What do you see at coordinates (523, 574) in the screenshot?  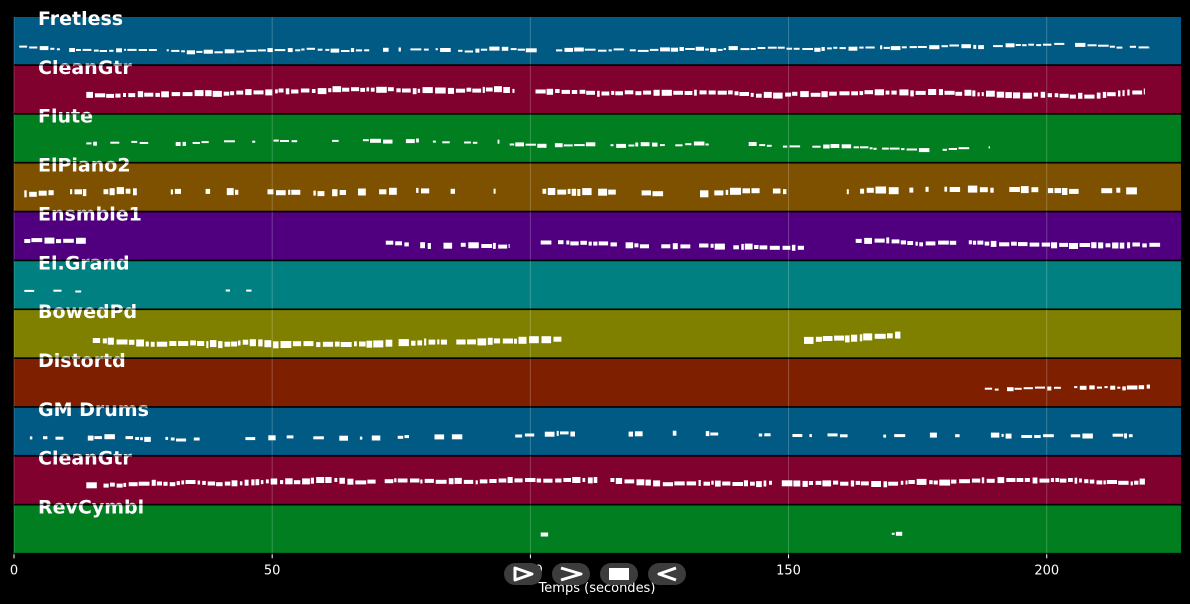 I see `play-button` at bounding box center [523, 574].